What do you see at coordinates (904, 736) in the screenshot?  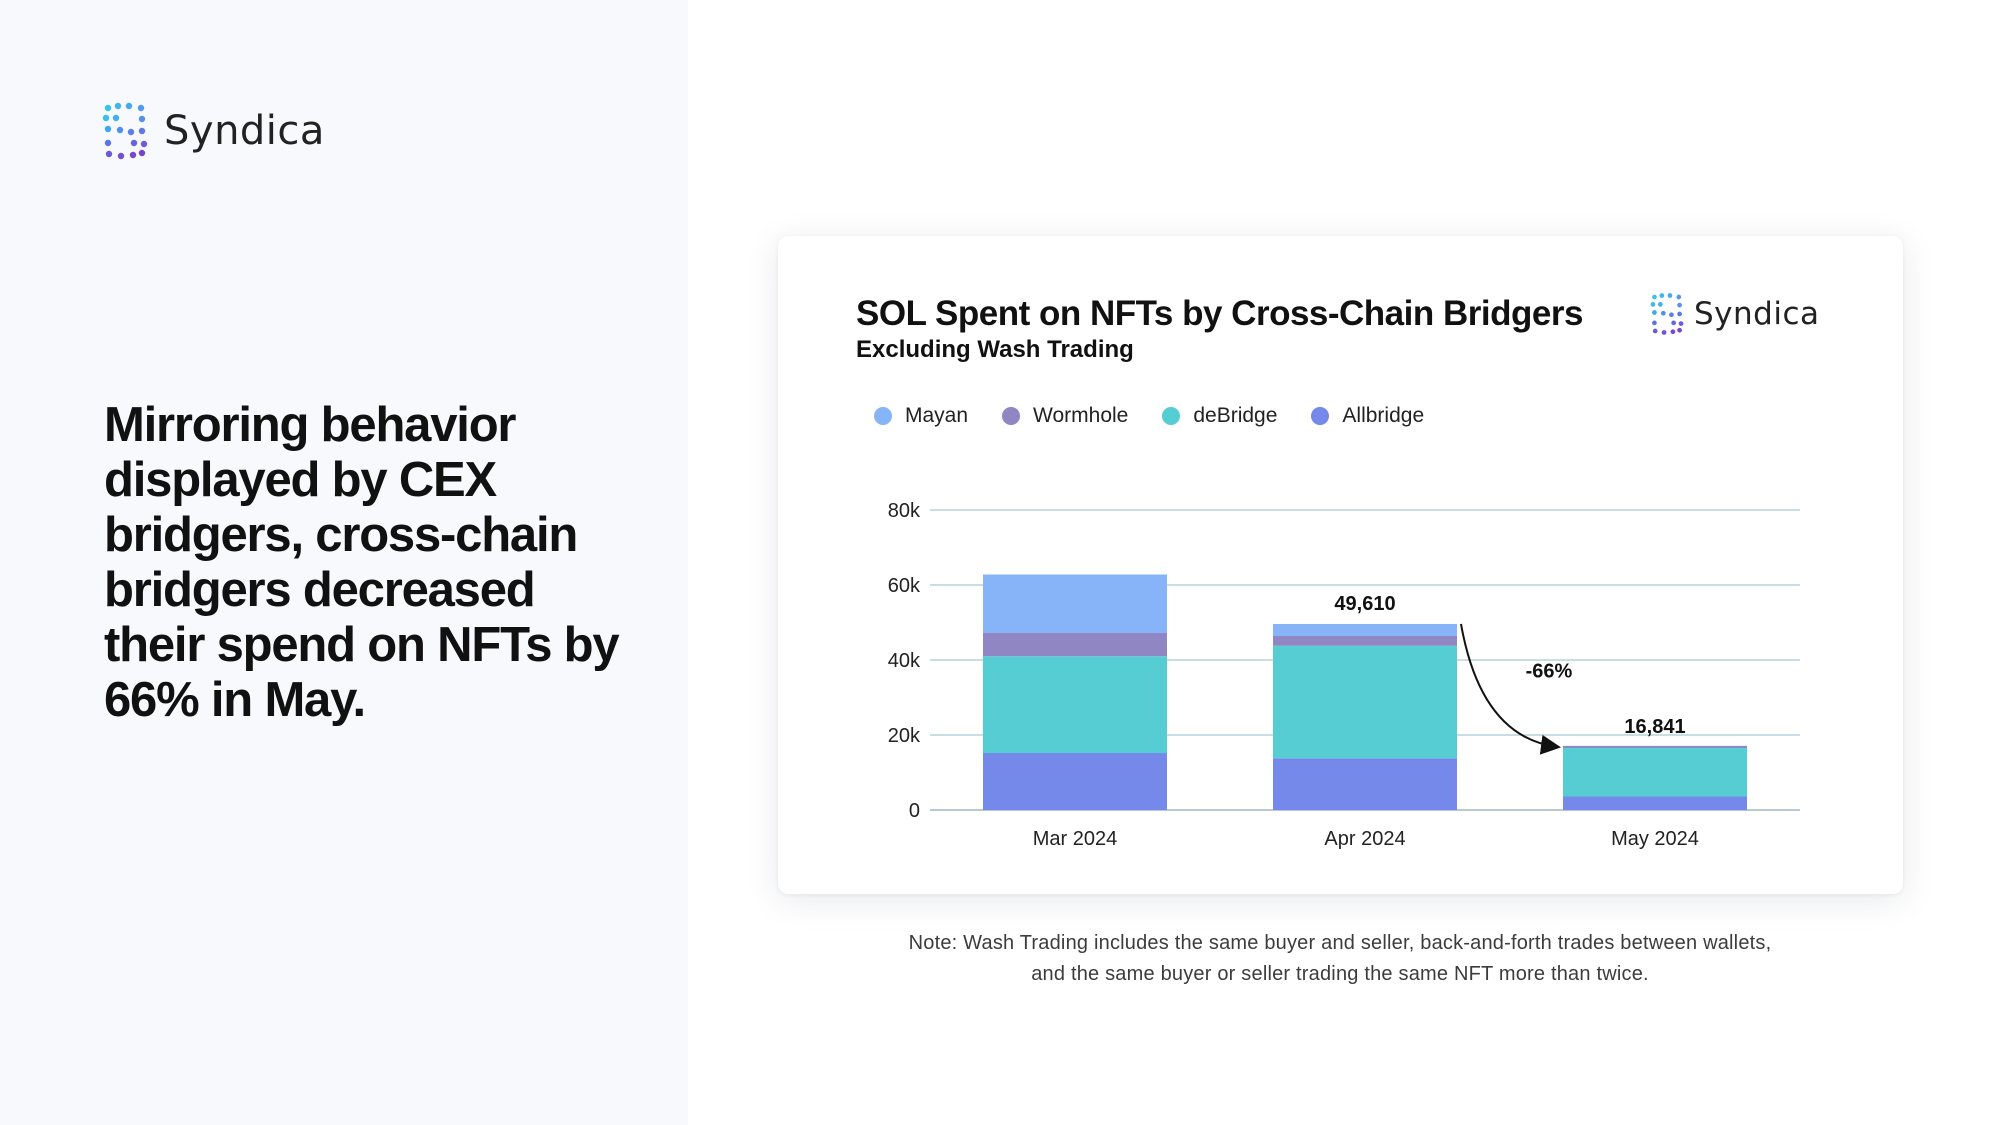 I see `y-tick-label: 20k` at bounding box center [904, 736].